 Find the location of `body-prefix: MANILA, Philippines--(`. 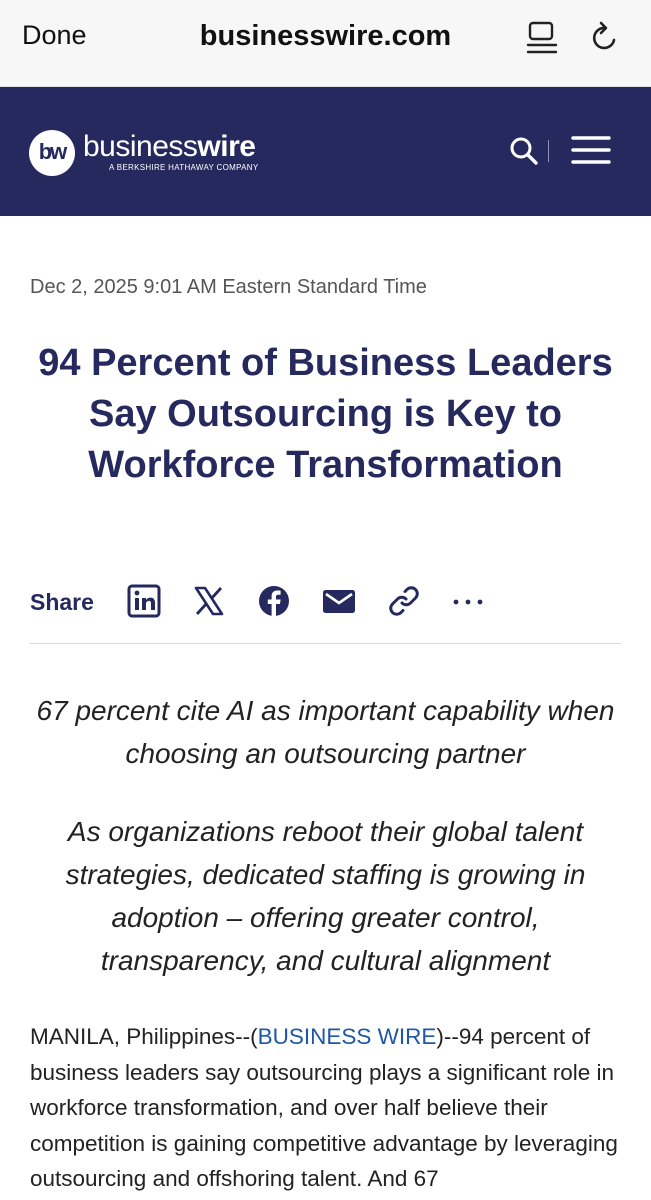

body-prefix: MANILA, Philippines--( is located at coordinates (144, 1036).